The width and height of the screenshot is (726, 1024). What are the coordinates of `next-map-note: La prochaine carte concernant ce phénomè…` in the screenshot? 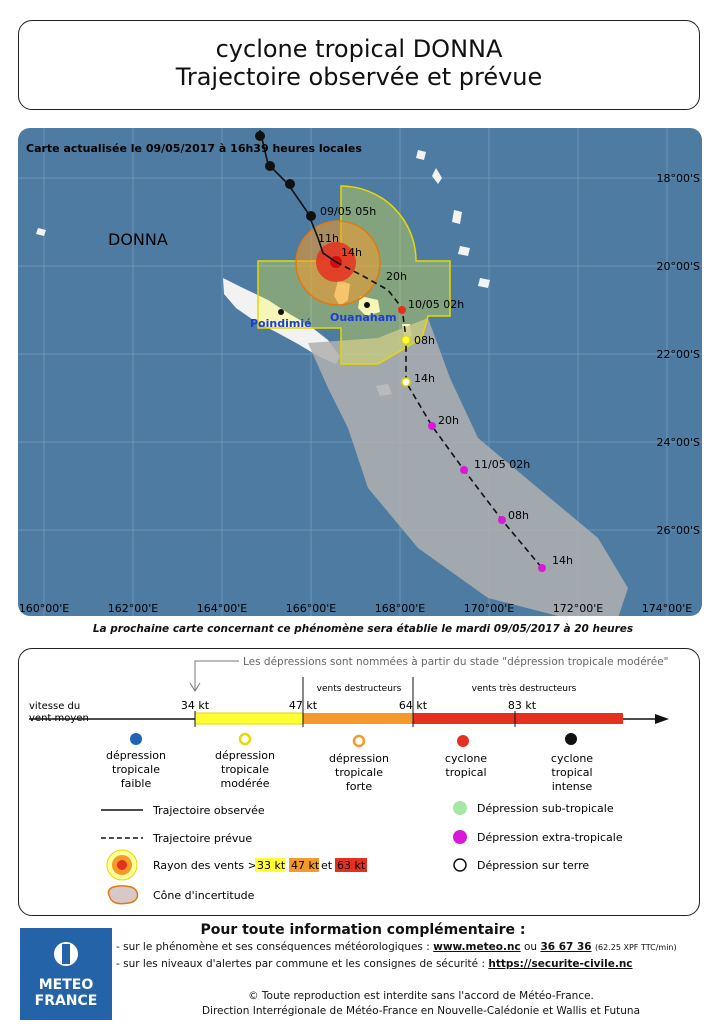 It's located at (363, 629).